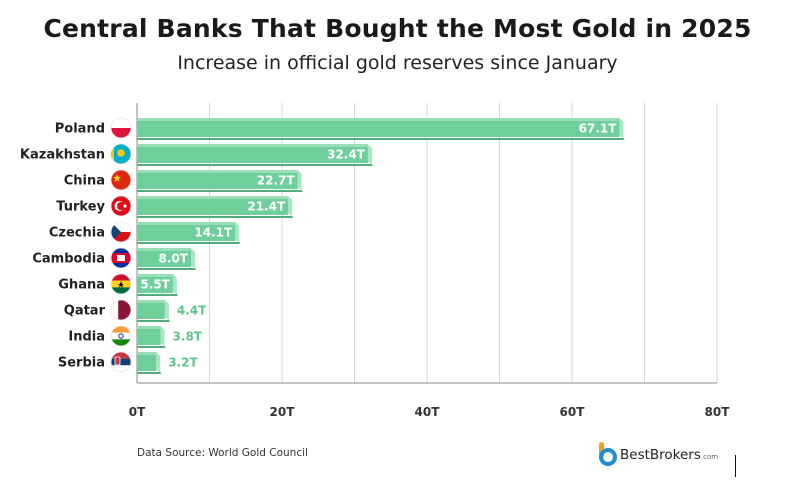 Image resolution: width=795 pixels, height=490 pixels. What do you see at coordinates (598, 129) in the screenshot?
I see `value-label: 67.1T` at bounding box center [598, 129].